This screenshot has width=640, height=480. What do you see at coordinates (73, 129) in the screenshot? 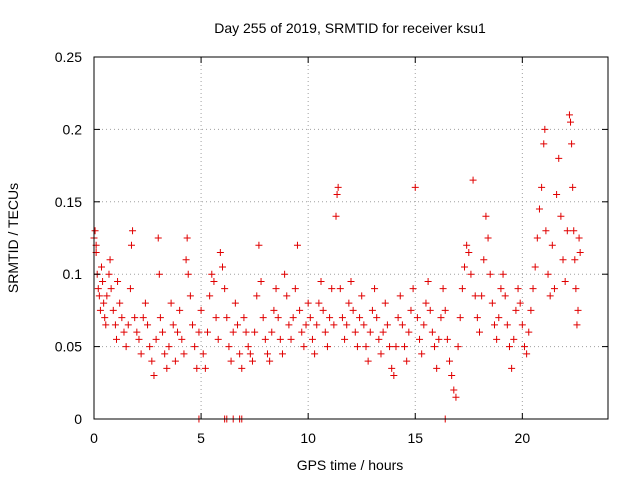
I see `y-tick-label: 0.2` at bounding box center [73, 129].